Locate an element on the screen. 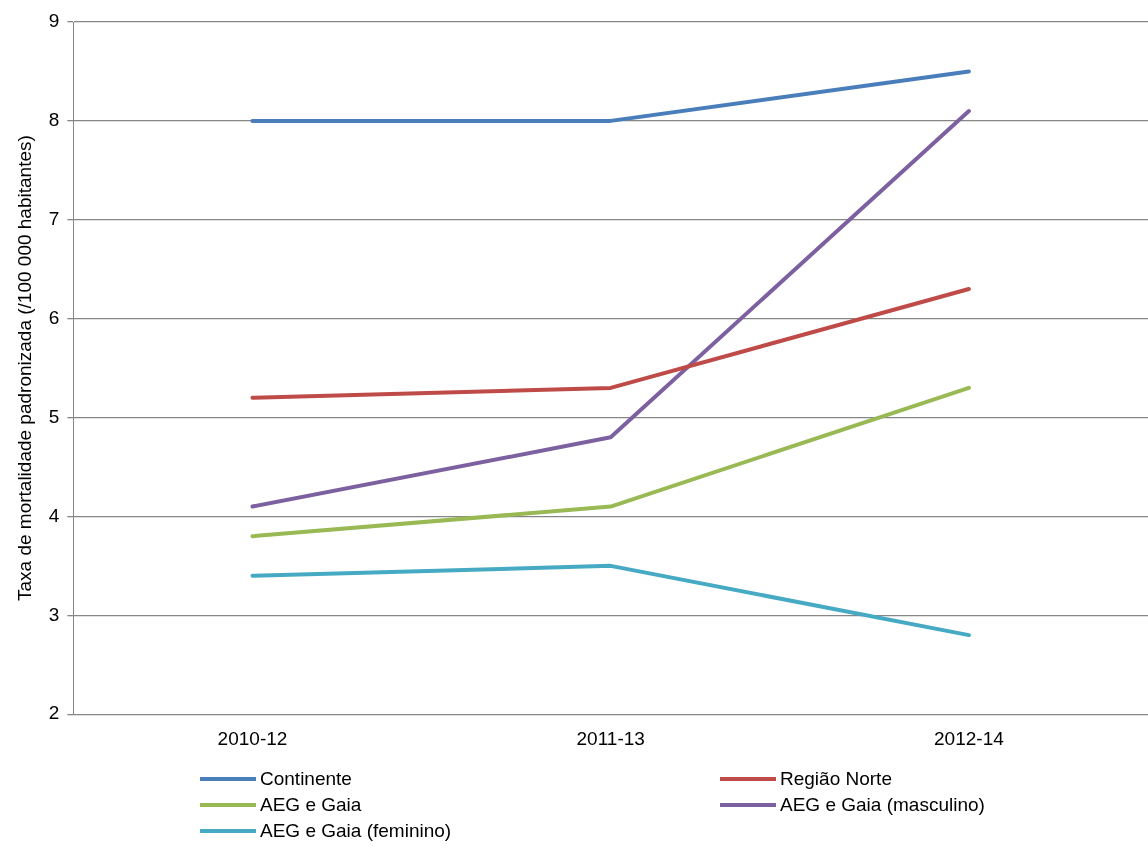 The width and height of the screenshot is (1148, 861). y-tick-label: 5 is located at coordinates (54, 416).